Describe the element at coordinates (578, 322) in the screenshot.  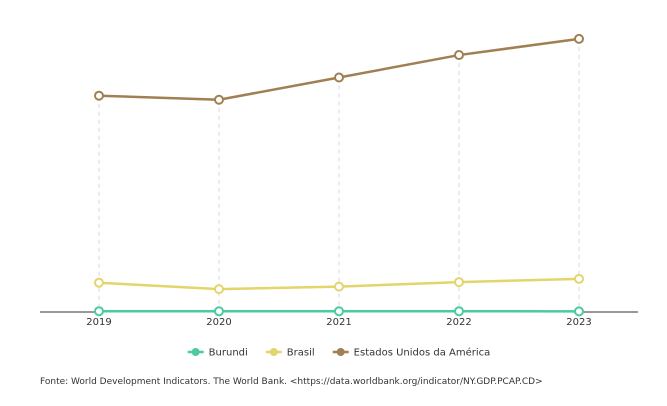
I see `x-tick-label: 2023` at that location.